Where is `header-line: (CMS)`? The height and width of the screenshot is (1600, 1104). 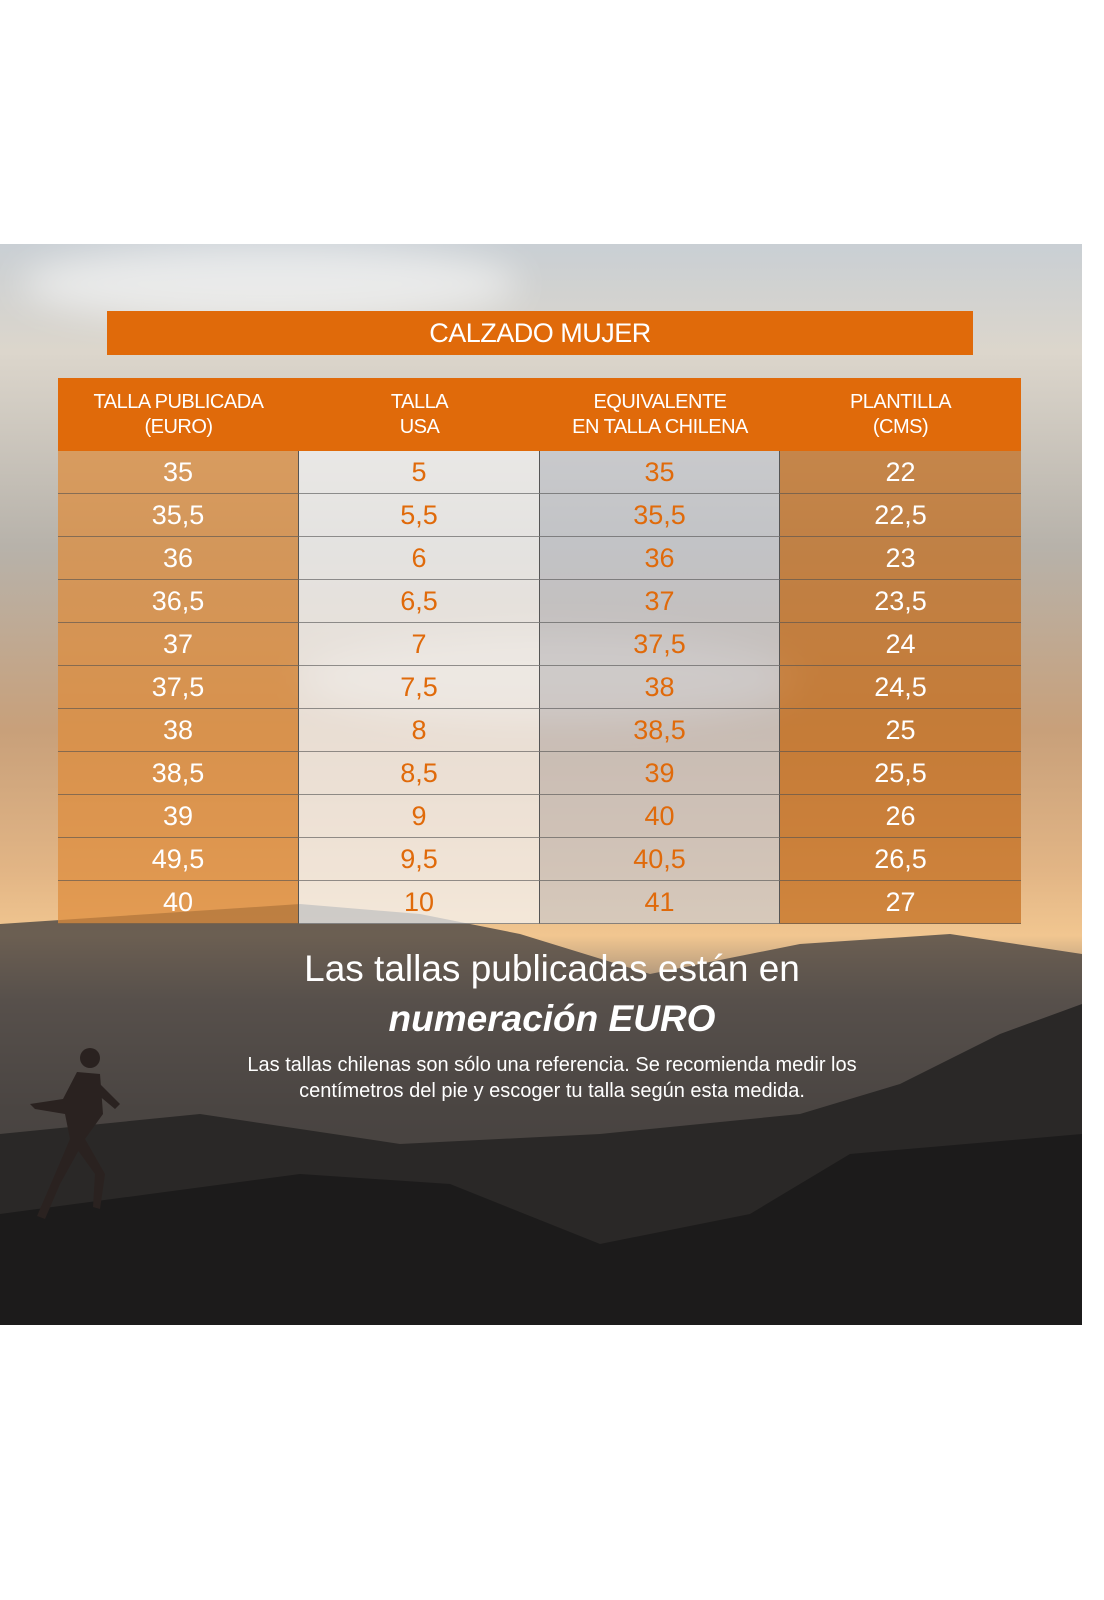 header-line: (CMS) is located at coordinates (900, 426).